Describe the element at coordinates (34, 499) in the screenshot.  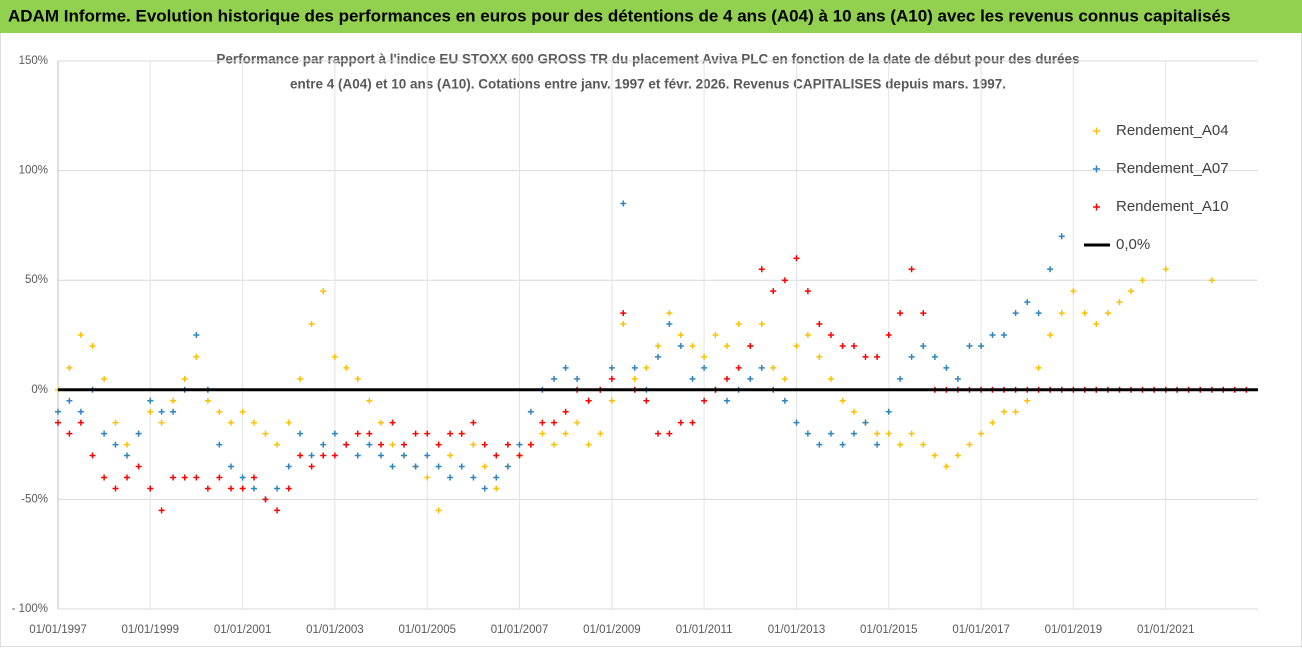
I see `y-tick-label: -50%` at that location.